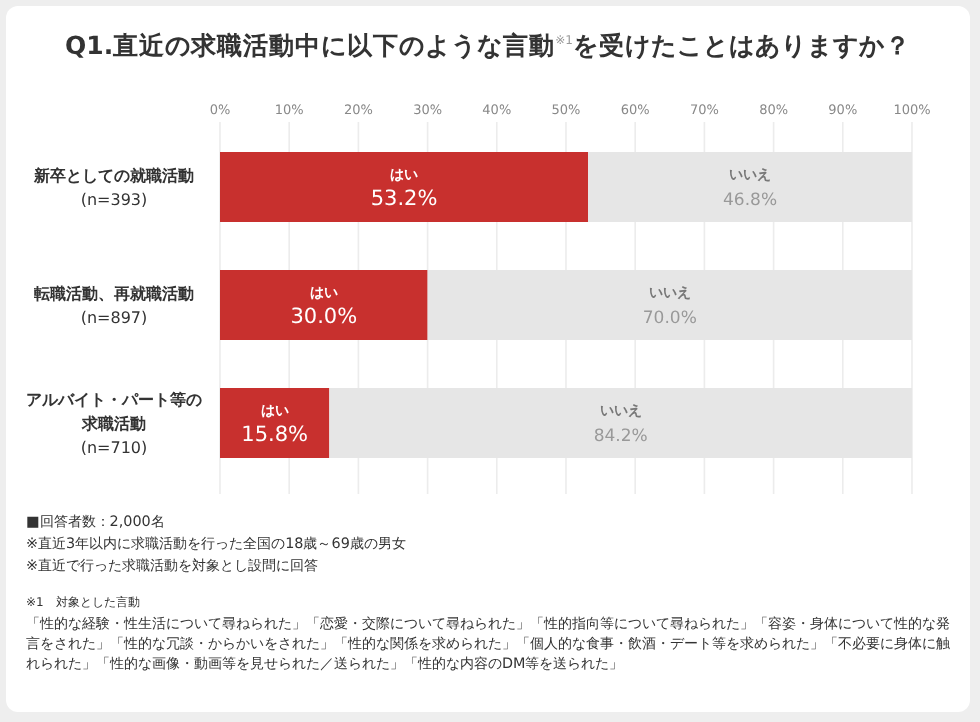  What do you see at coordinates (488, 47) in the screenshot?
I see `chart-title: Q1.直近の求職活動中に以下のような言動$^{※1}$を受けたことはありますか？` at bounding box center [488, 47].